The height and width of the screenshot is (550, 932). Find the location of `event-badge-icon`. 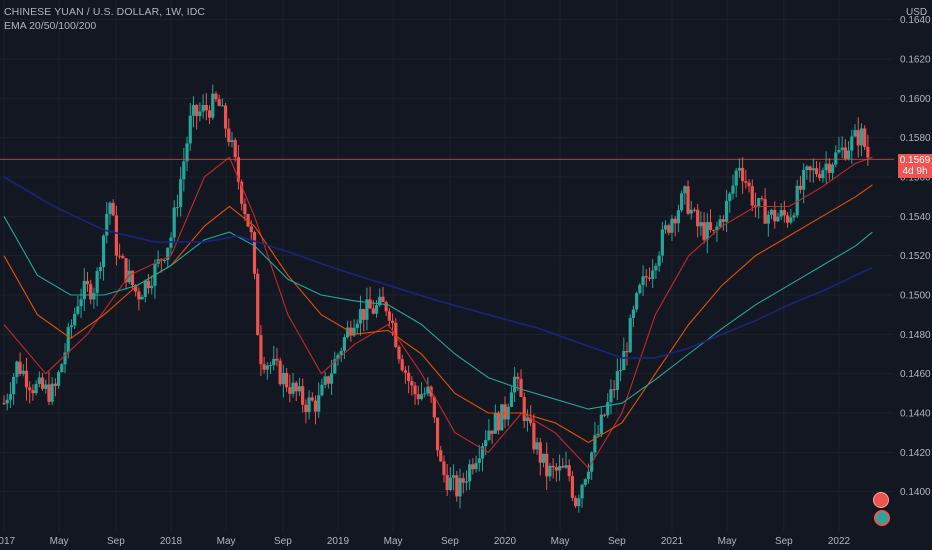

event-badge-icon is located at coordinates (882, 518).